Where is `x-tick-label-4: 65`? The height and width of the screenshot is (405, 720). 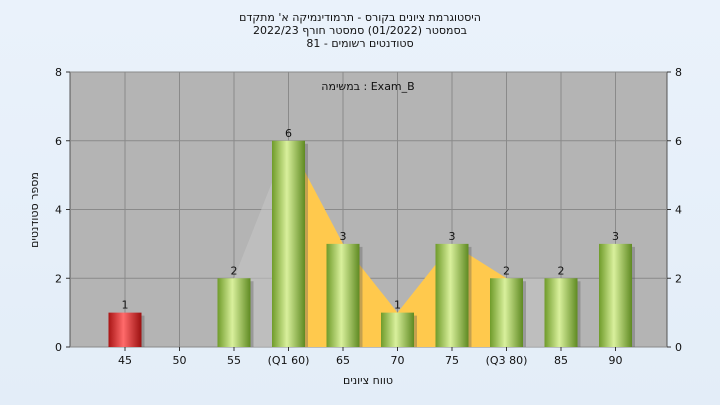 x-tick-label-4: 65 is located at coordinates (343, 360).